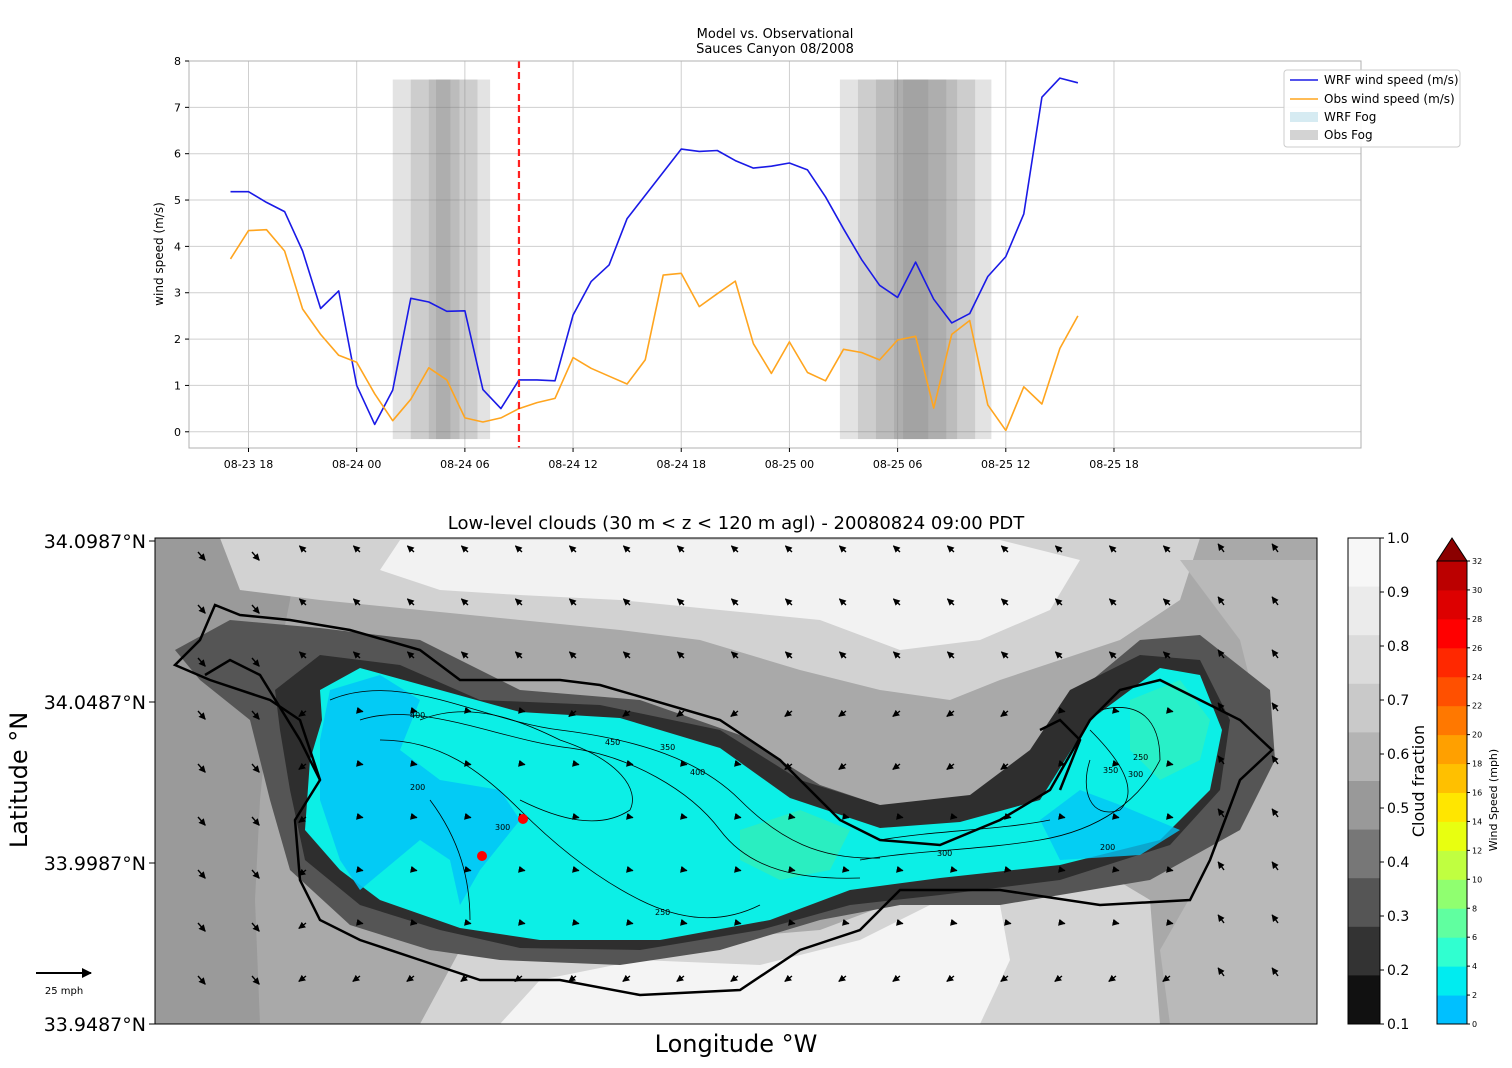 This screenshot has height=1068, width=1512. I want to click on height-contours, so click(745, 805).